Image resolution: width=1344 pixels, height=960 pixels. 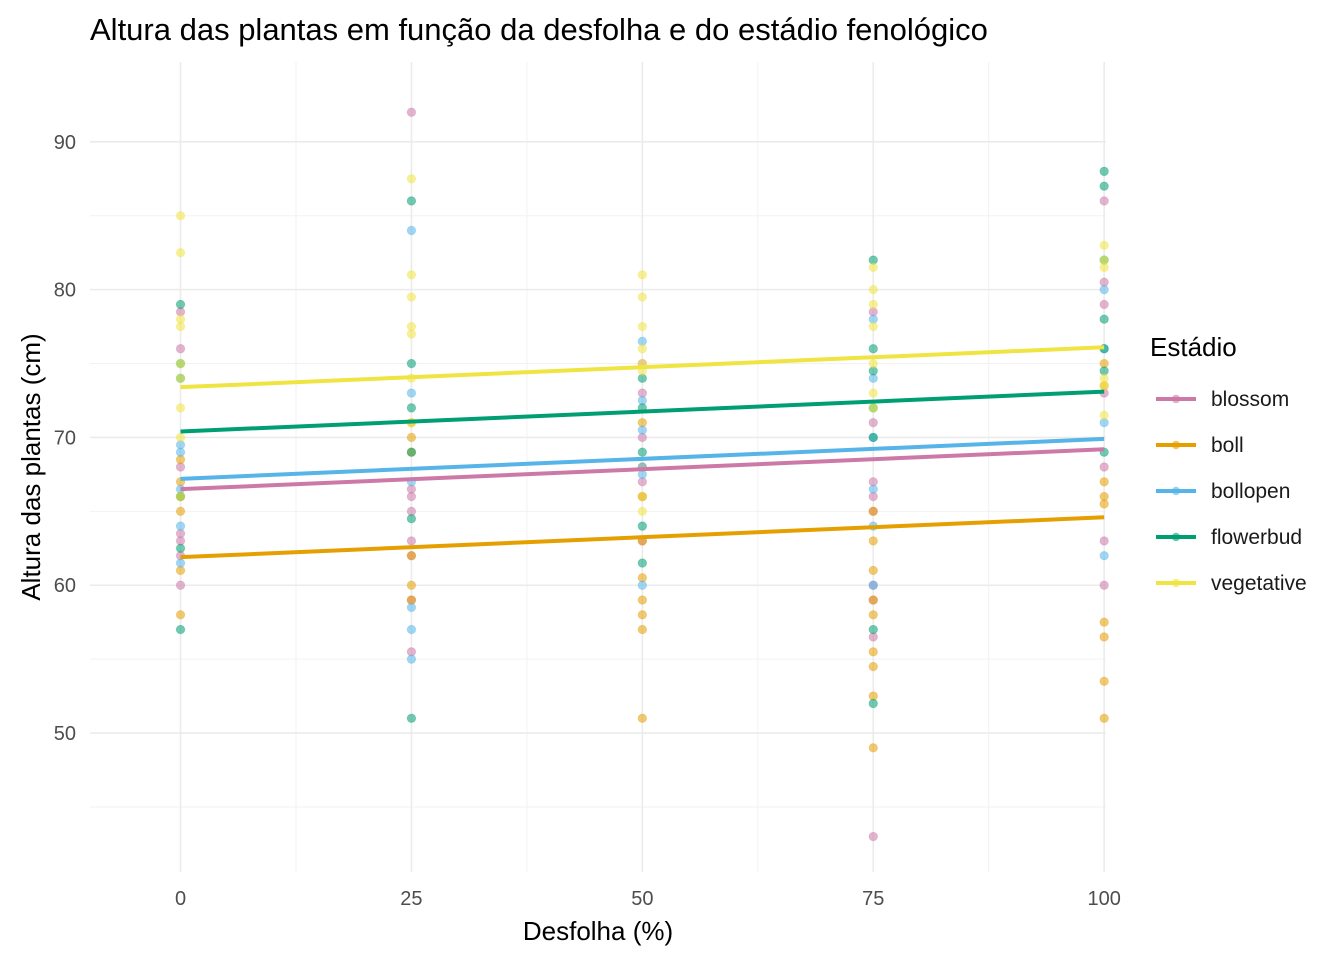 What do you see at coordinates (642, 458) in the screenshot?
I see `fit-line-bollopen` at bounding box center [642, 458].